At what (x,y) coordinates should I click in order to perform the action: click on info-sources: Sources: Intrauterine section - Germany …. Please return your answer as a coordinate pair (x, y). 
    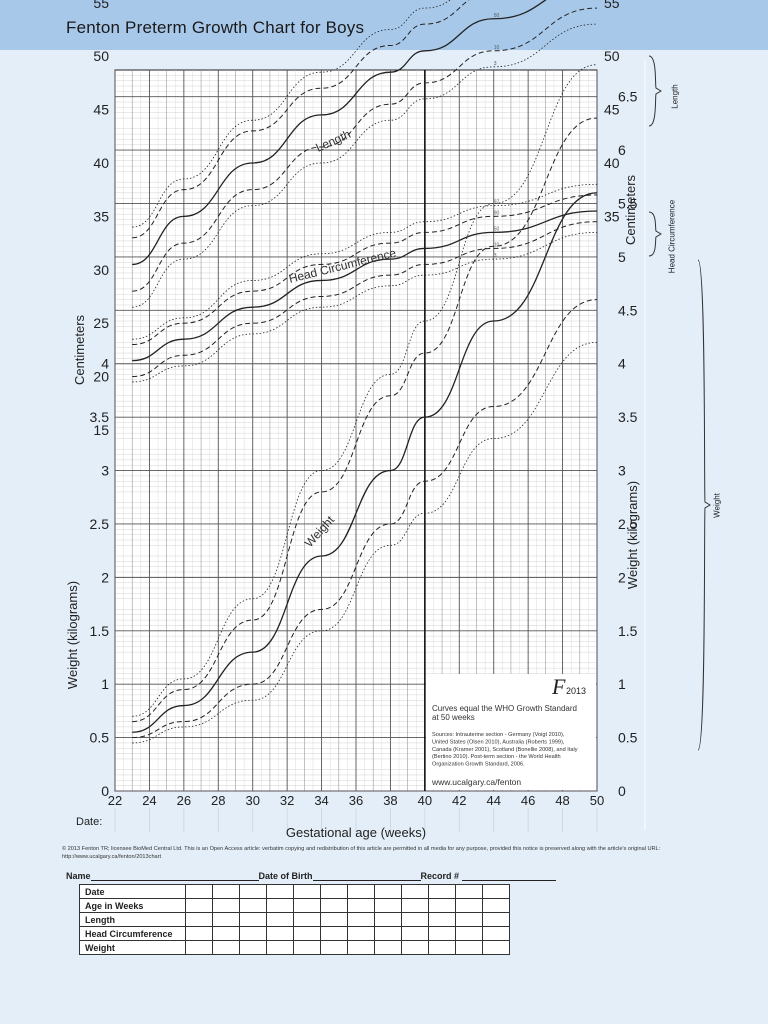
    Looking at the image, I should click on (505, 750).